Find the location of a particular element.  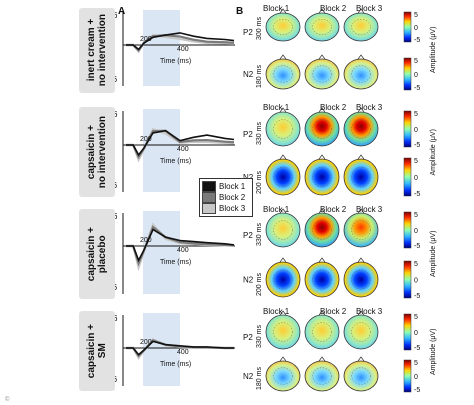

panel-letter-b: B is located at coordinates (240, 11).